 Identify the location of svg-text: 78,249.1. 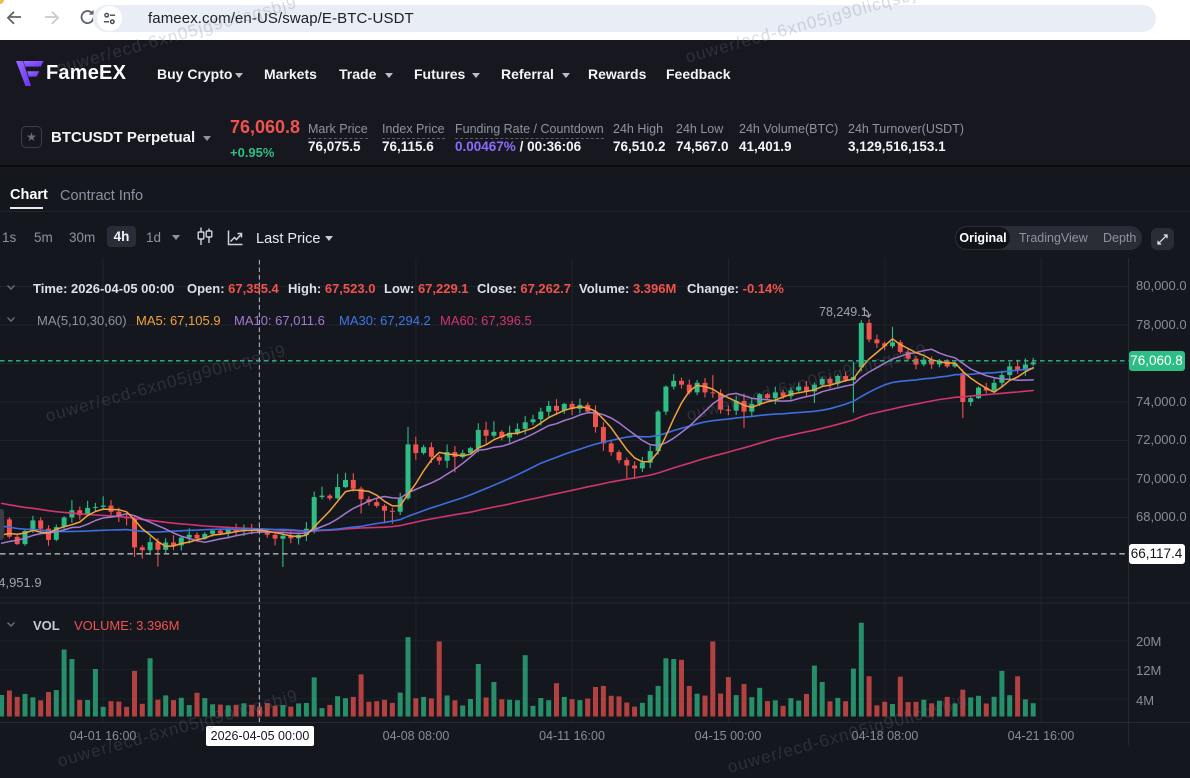
(843, 312).